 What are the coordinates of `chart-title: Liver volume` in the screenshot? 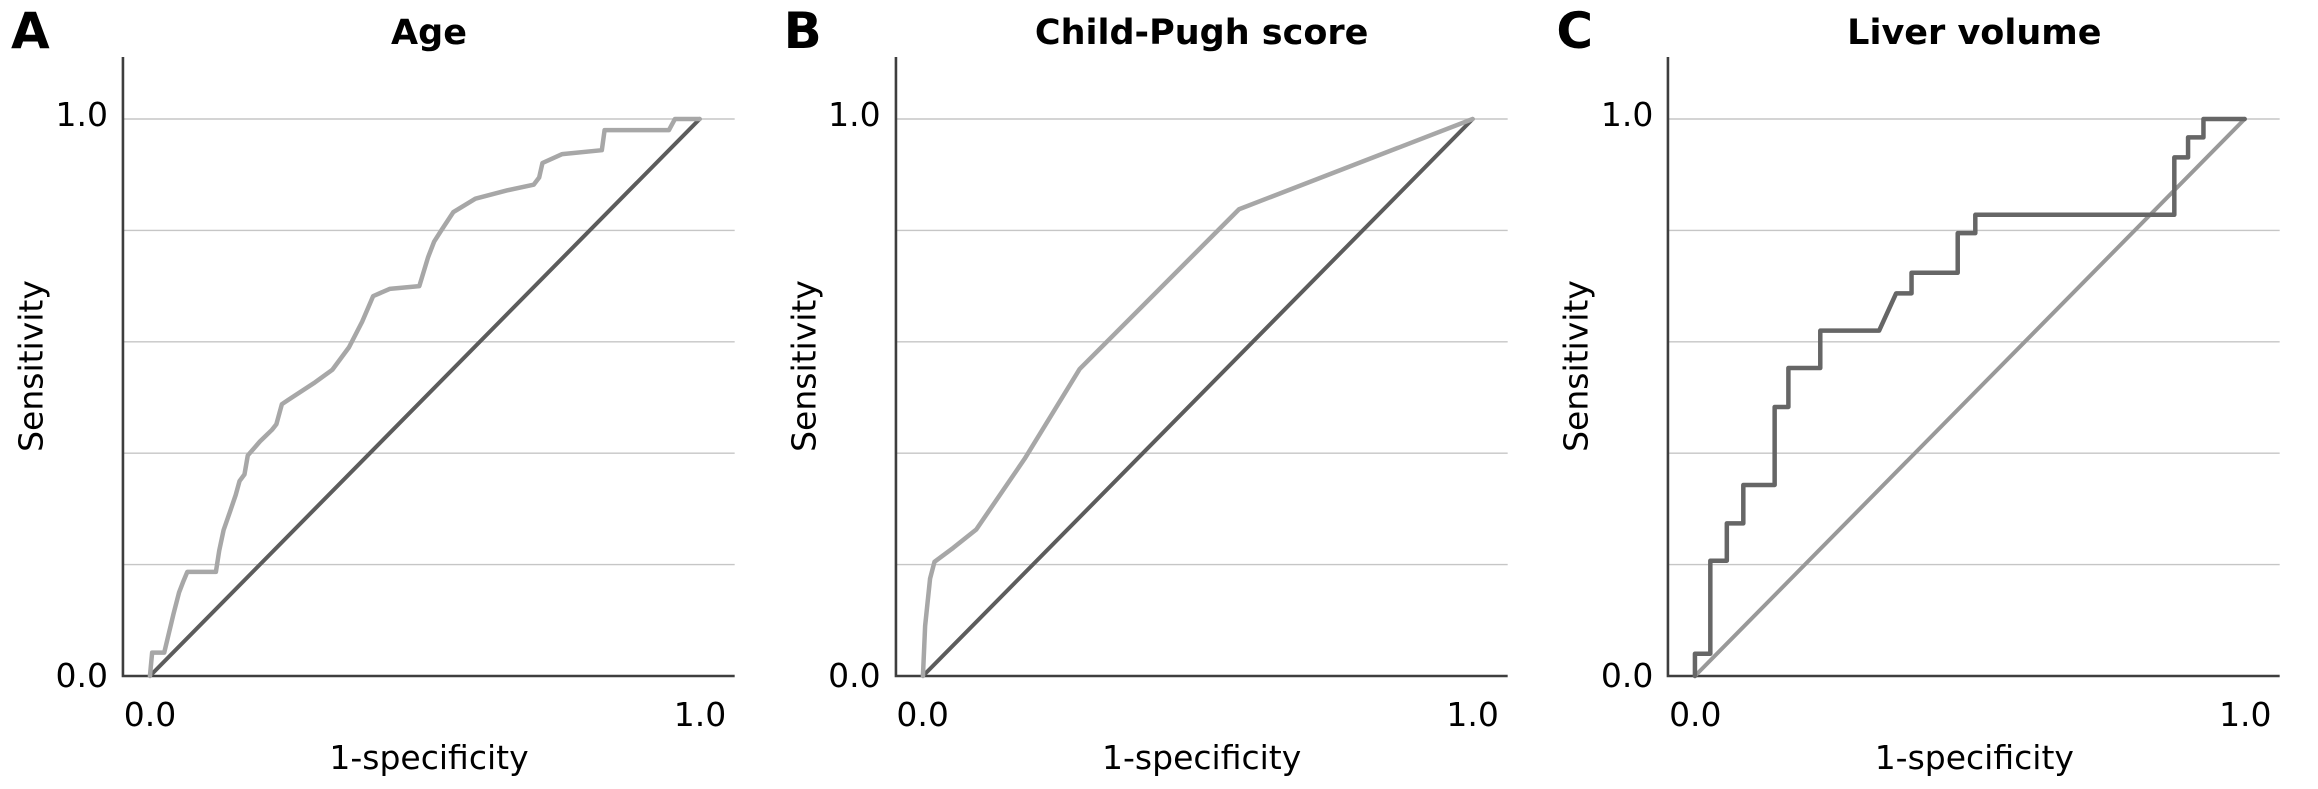 It's located at (1974, 33).